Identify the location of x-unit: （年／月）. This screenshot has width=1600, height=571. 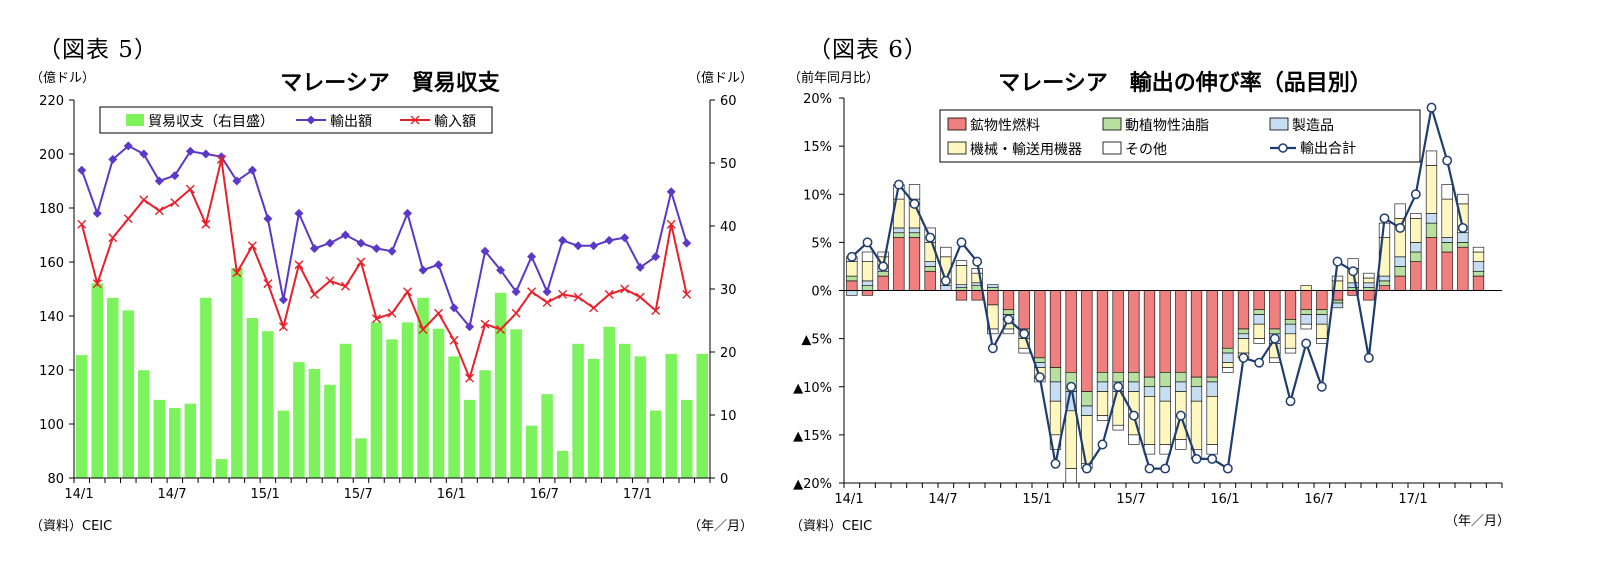
(720, 526).